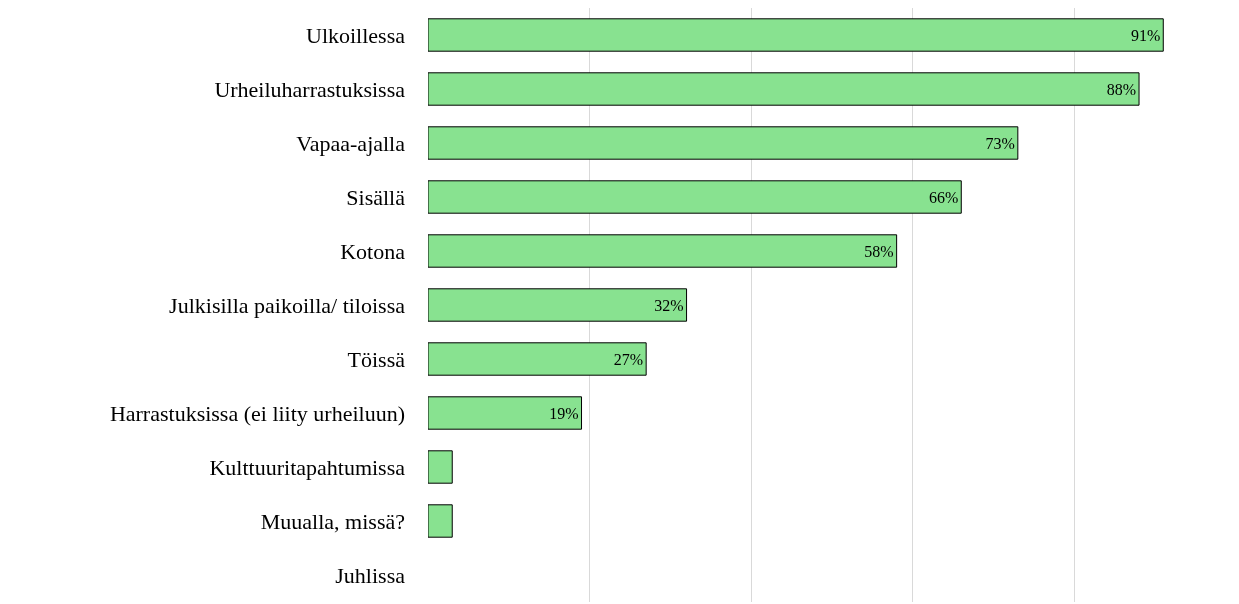 Image resolution: width=1239 pixels, height=604 pixels. What do you see at coordinates (1121, 89) in the screenshot?
I see `data-label: 88%` at bounding box center [1121, 89].